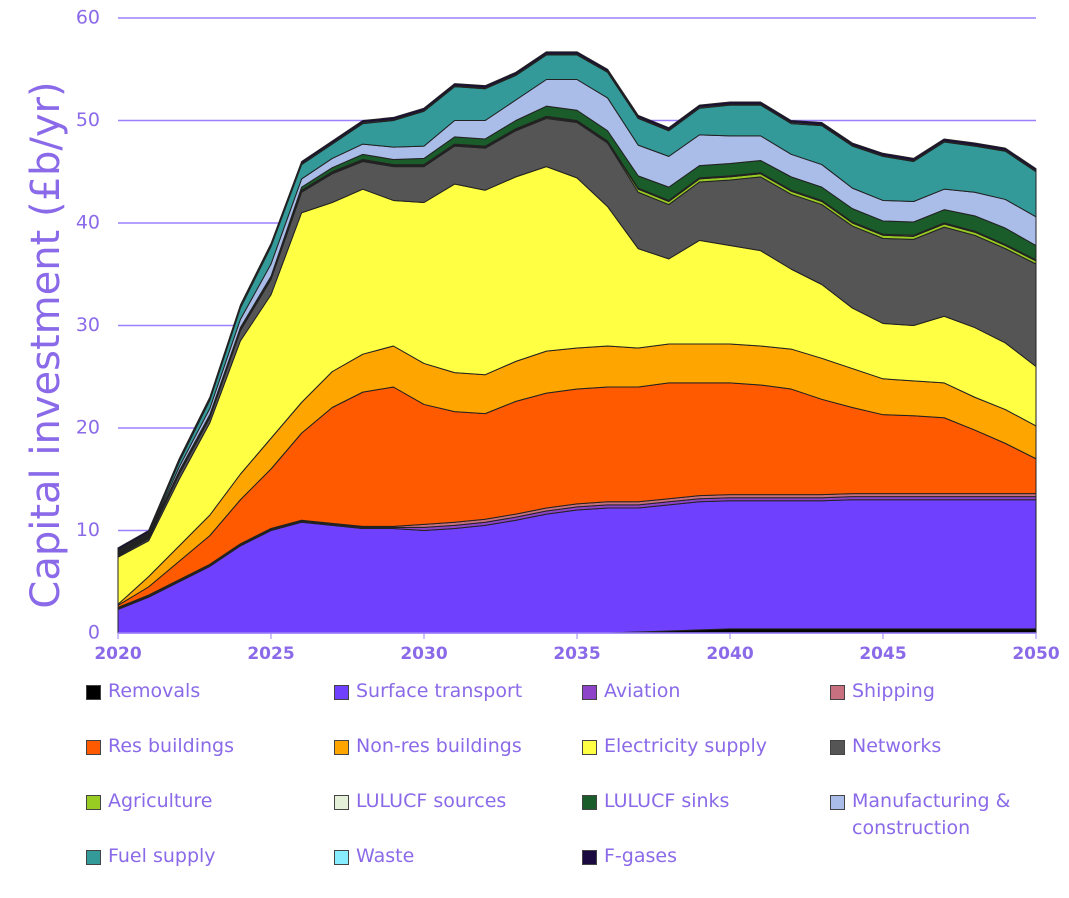 The width and height of the screenshot is (1069, 898). What do you see at coordinates (667, 801) in the screenshot?
I see `legend-label: LULUCF sinks` at bounding box center [667, 801].